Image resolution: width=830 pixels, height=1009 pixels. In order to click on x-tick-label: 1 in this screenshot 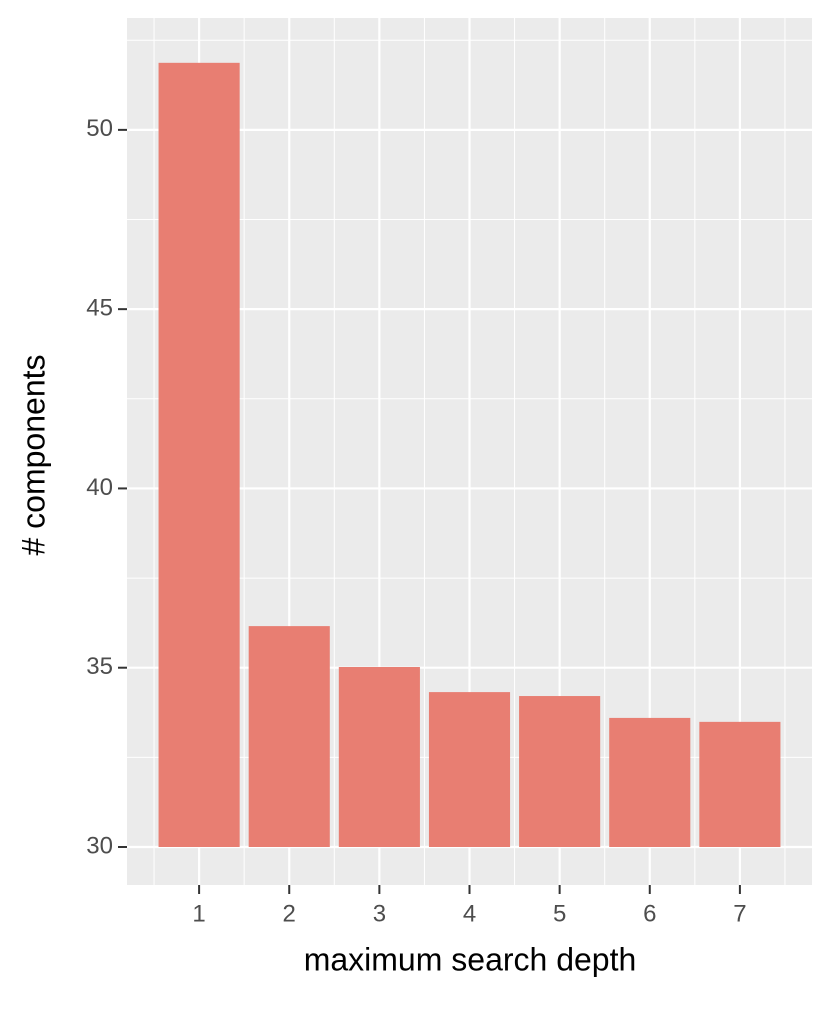, I will do `click(198, 913)`.